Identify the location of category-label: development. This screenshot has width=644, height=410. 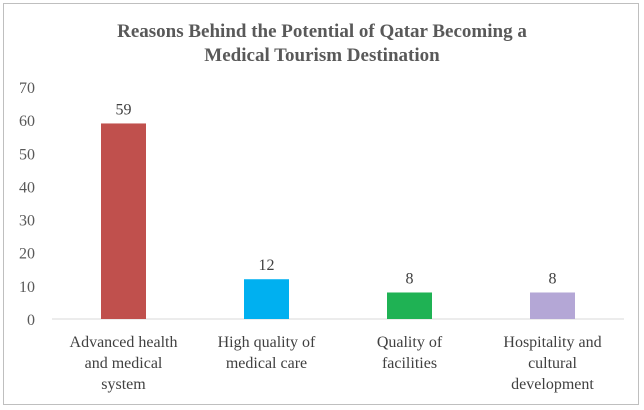
(552, 384).